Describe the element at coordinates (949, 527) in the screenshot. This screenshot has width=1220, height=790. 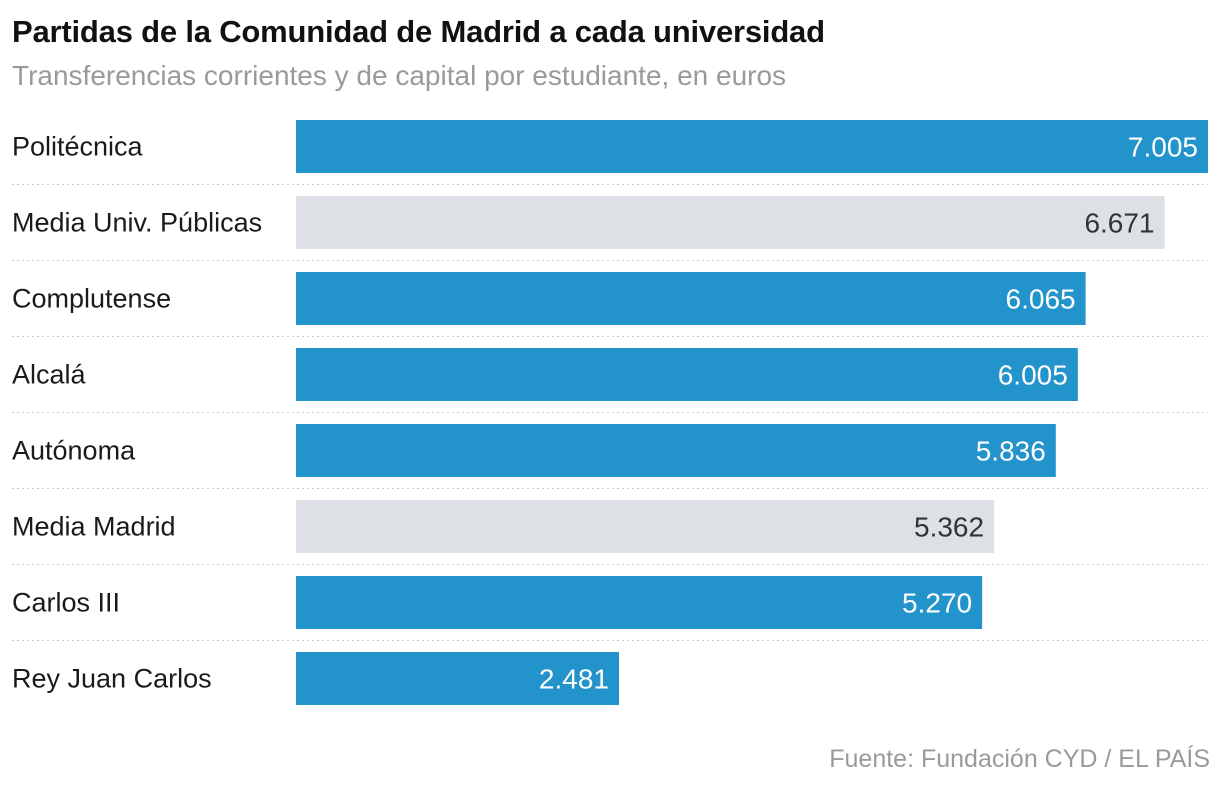
I see `value-label: 5.362` at that location.